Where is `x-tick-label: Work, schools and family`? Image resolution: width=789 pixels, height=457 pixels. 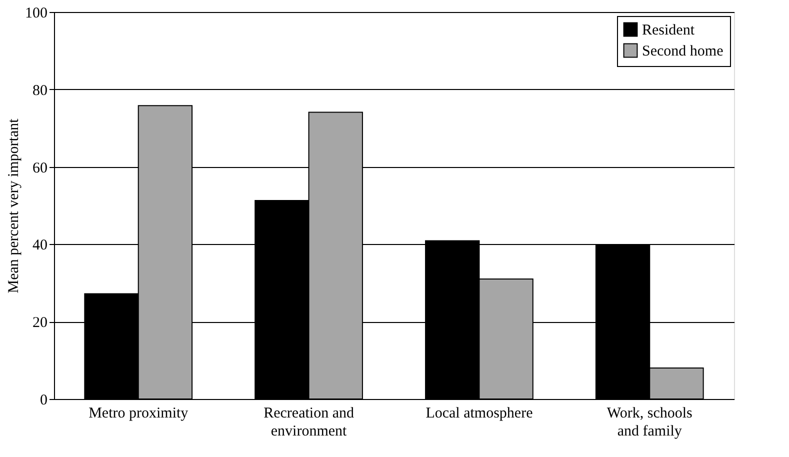
x-tick-label: Work, schools and family is located at coordinates (649, 423).